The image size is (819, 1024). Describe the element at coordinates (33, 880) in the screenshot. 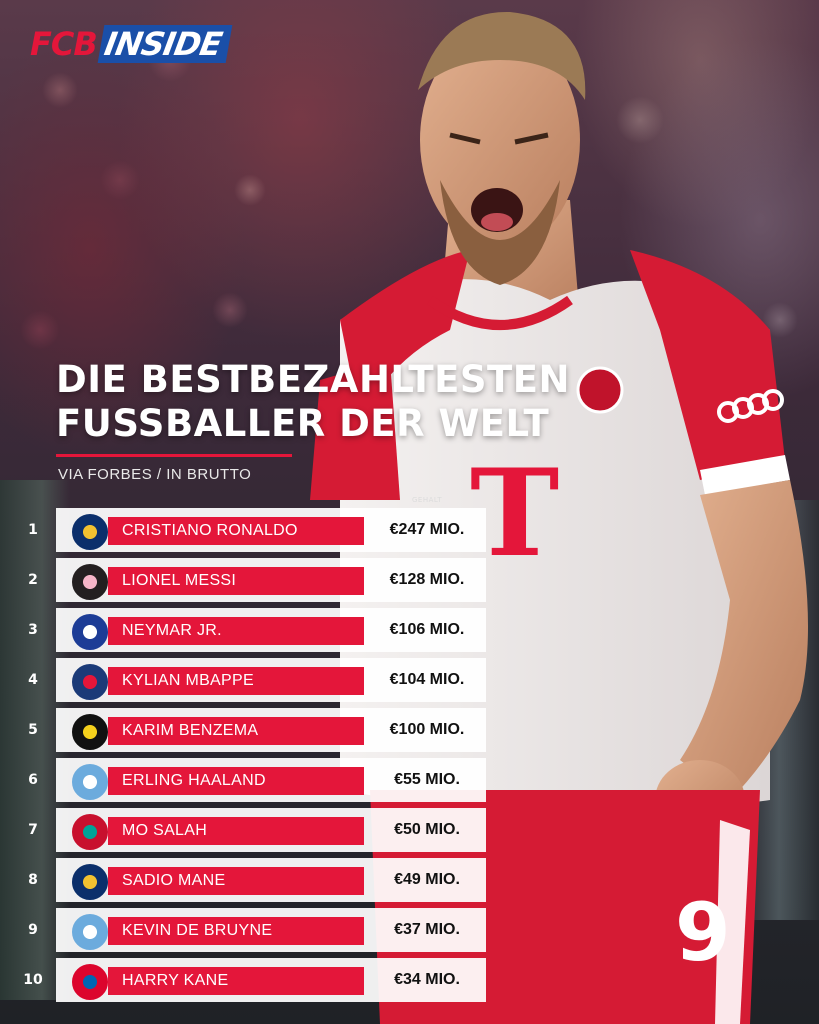

I see `rank-number: 8` at that location.